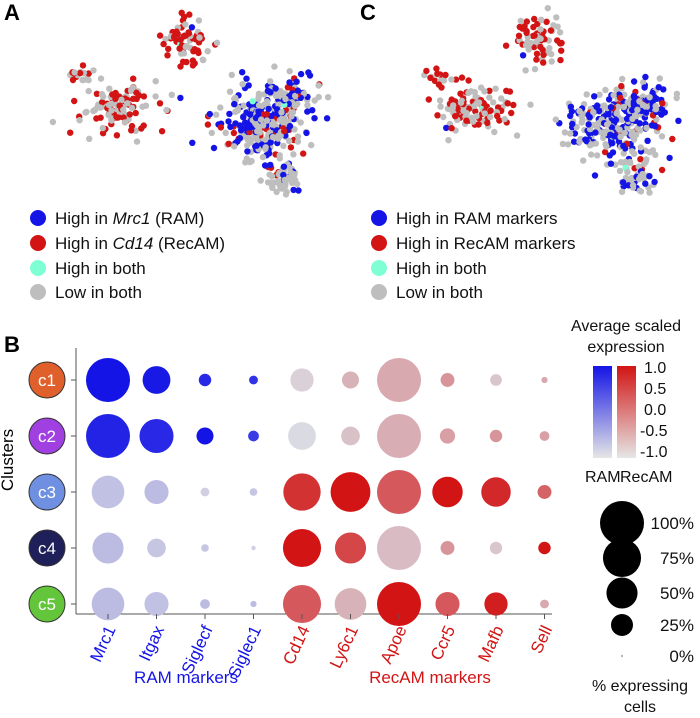 The width and height of the screenshot is (700, 718). What do you see at coordinates (253, 492) in the screenshot?
I see `dot-c3-siglec1` at bounding box center [253, 492].